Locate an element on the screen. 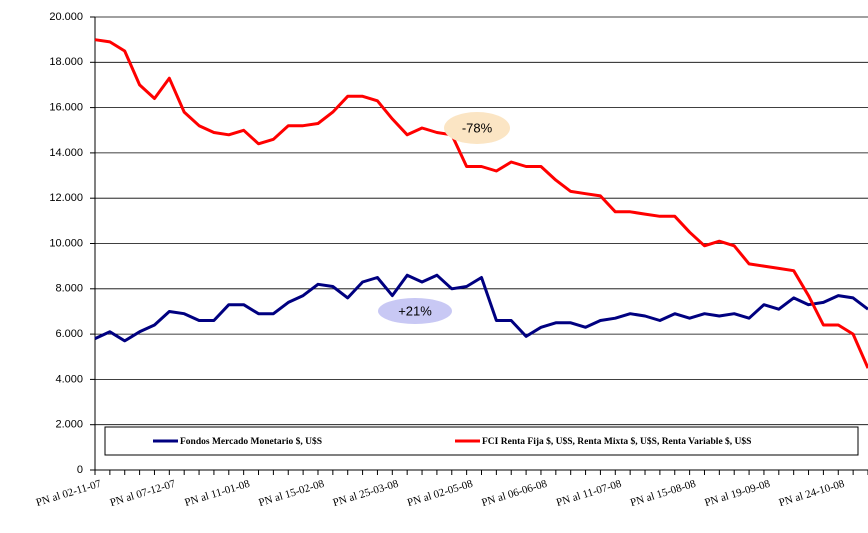  x-tick-label: PN al 24-10-08 is located at coordinates (812, 493).